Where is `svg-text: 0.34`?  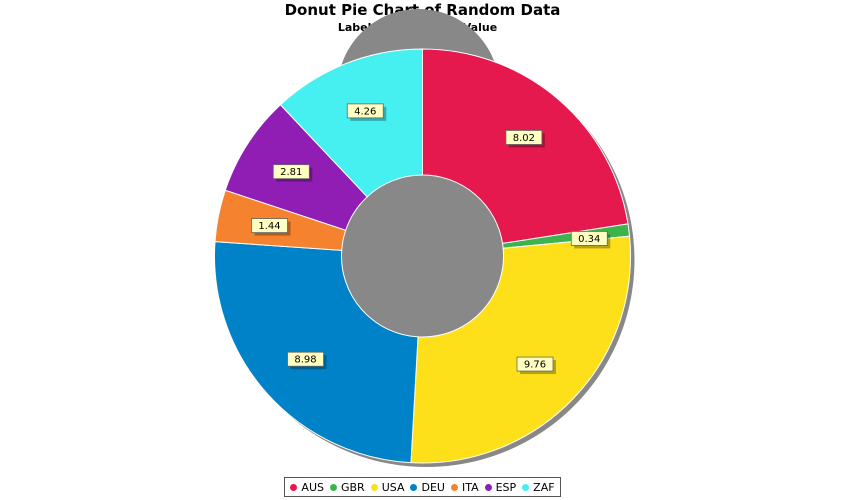 svg-text: 0.34 is located at coordinates (589, 239).